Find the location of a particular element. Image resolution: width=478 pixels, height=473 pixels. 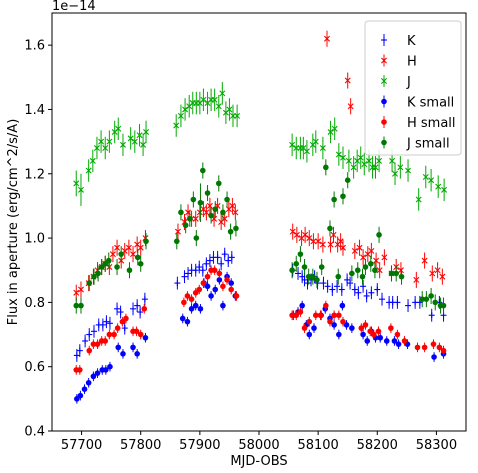

legend-entry: H small is located at coordinates (418, 123).